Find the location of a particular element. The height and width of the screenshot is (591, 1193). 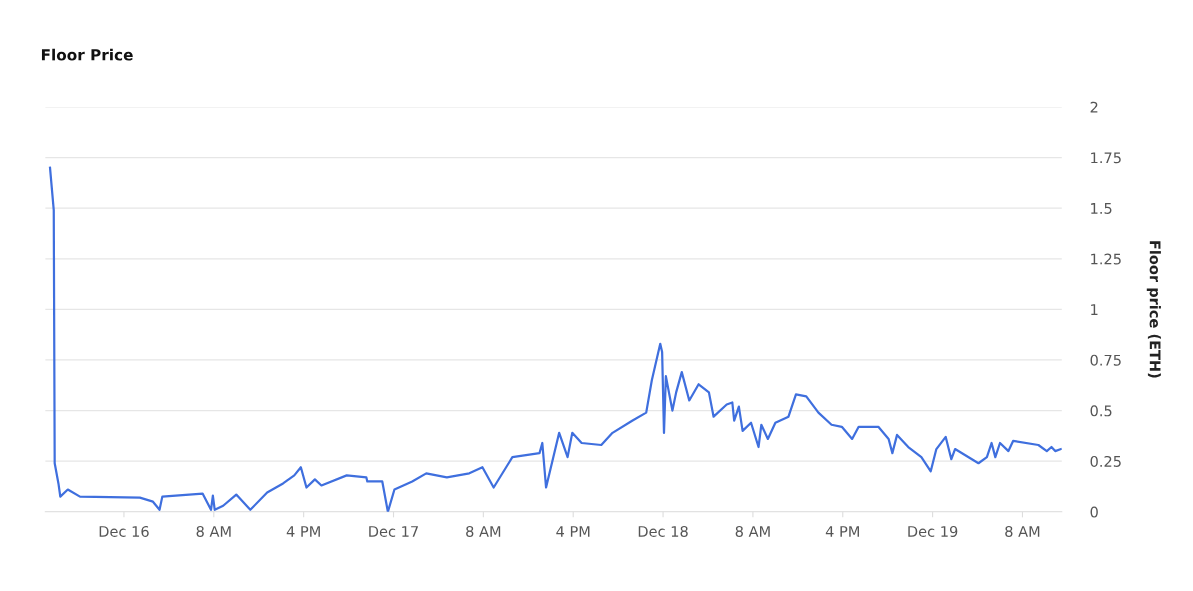

y-tick-label: 0 is located at coordinates (1094, 512).